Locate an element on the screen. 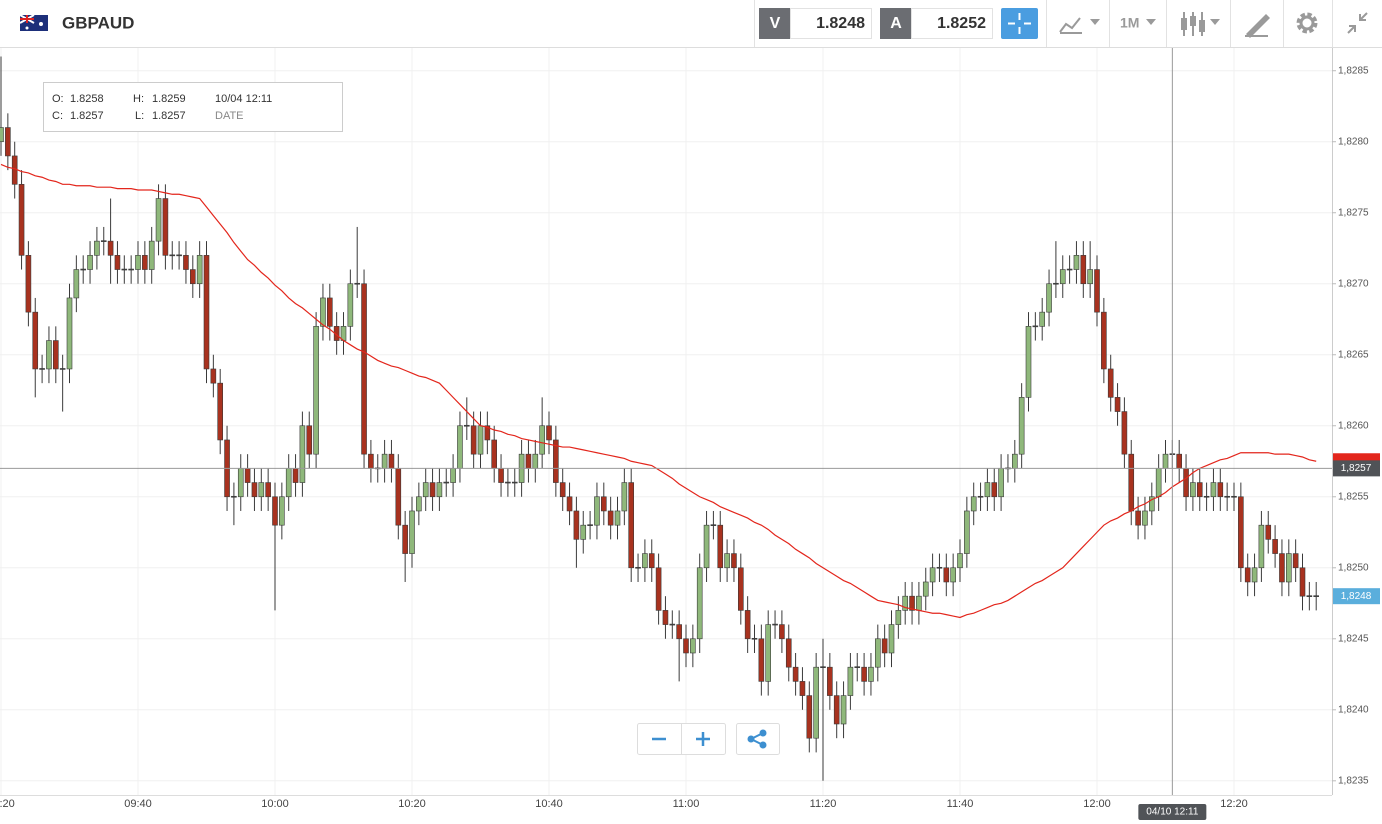 This screenshot has width=1382, height=824. sell-label: V is located at coordinates (775, 23).